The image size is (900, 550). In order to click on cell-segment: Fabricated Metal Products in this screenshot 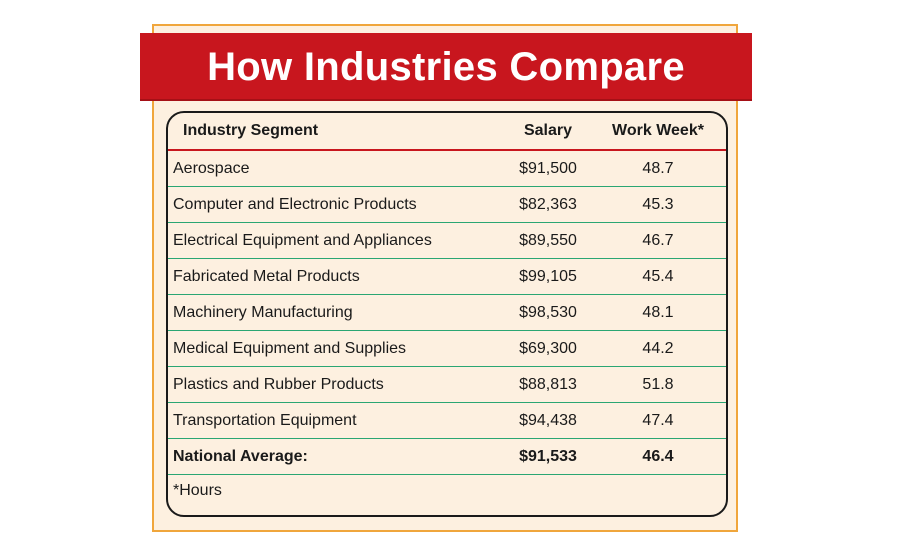, I will do `click(266, 276)`.